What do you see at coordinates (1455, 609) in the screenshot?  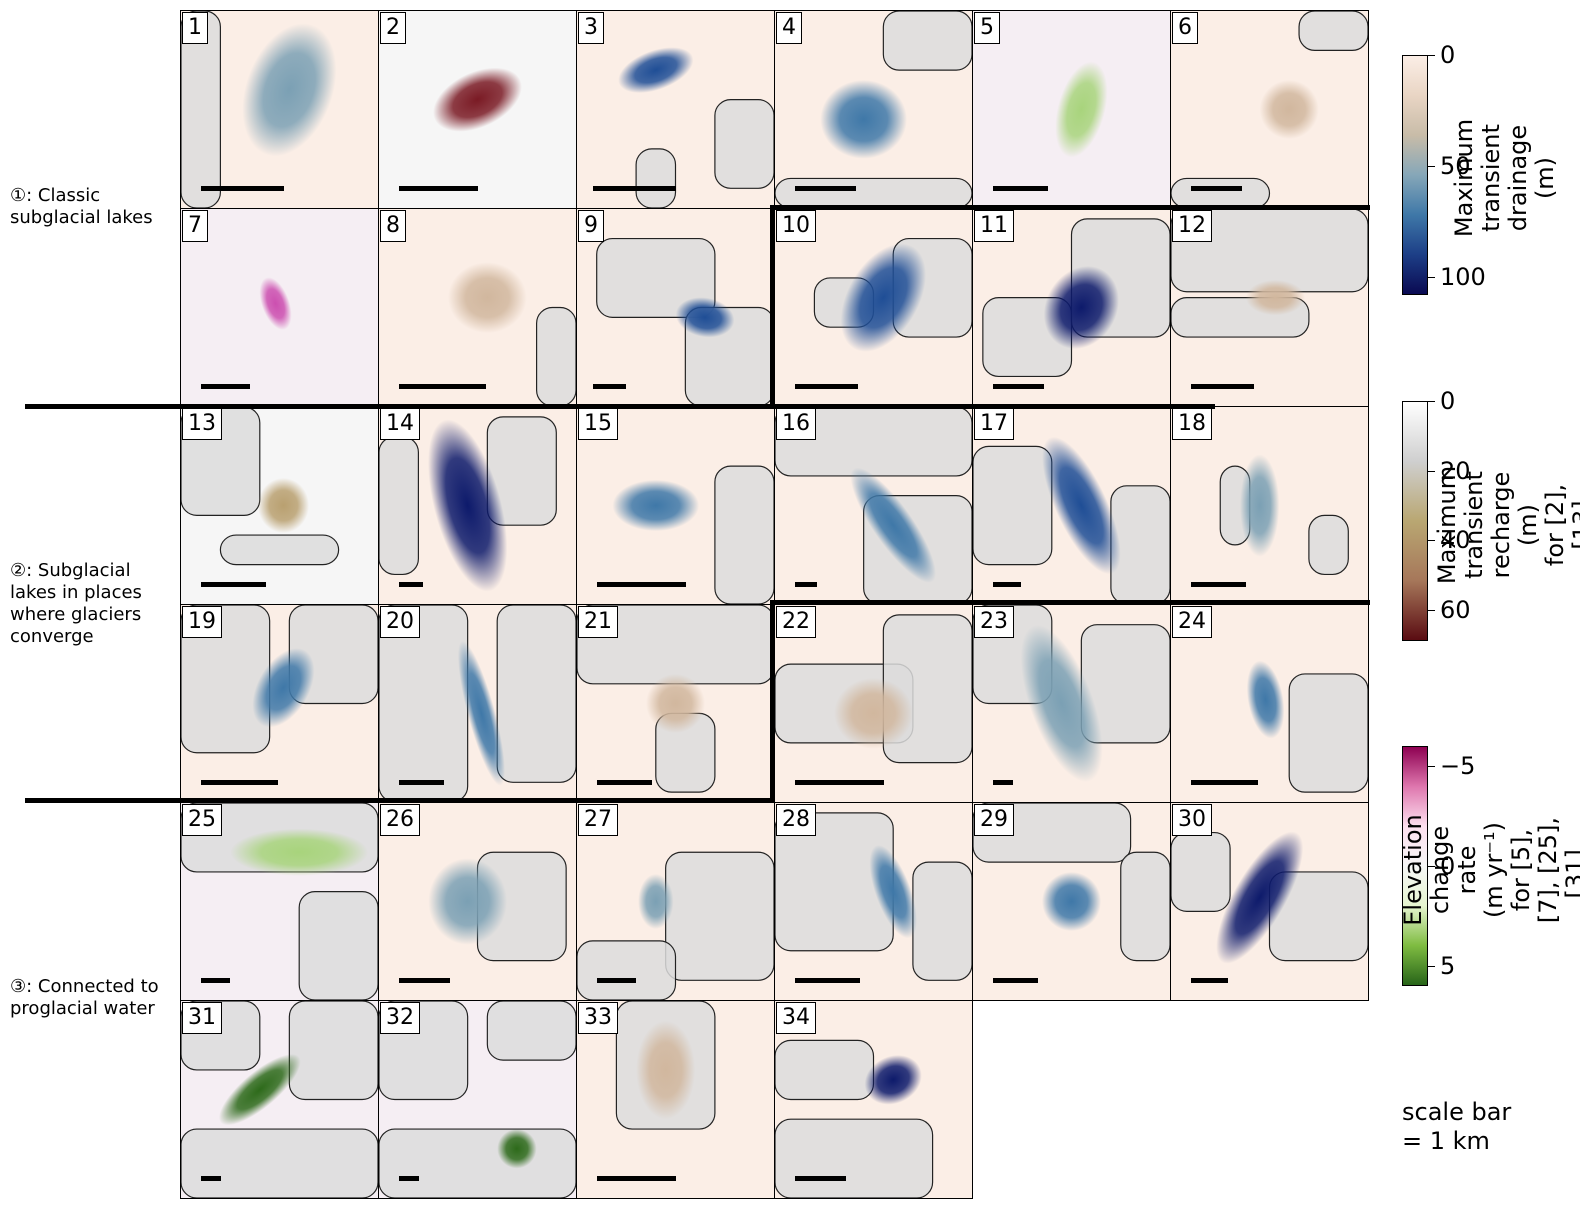 I see `recharge-tick-label: 60` at bounding box center [1455, 609].